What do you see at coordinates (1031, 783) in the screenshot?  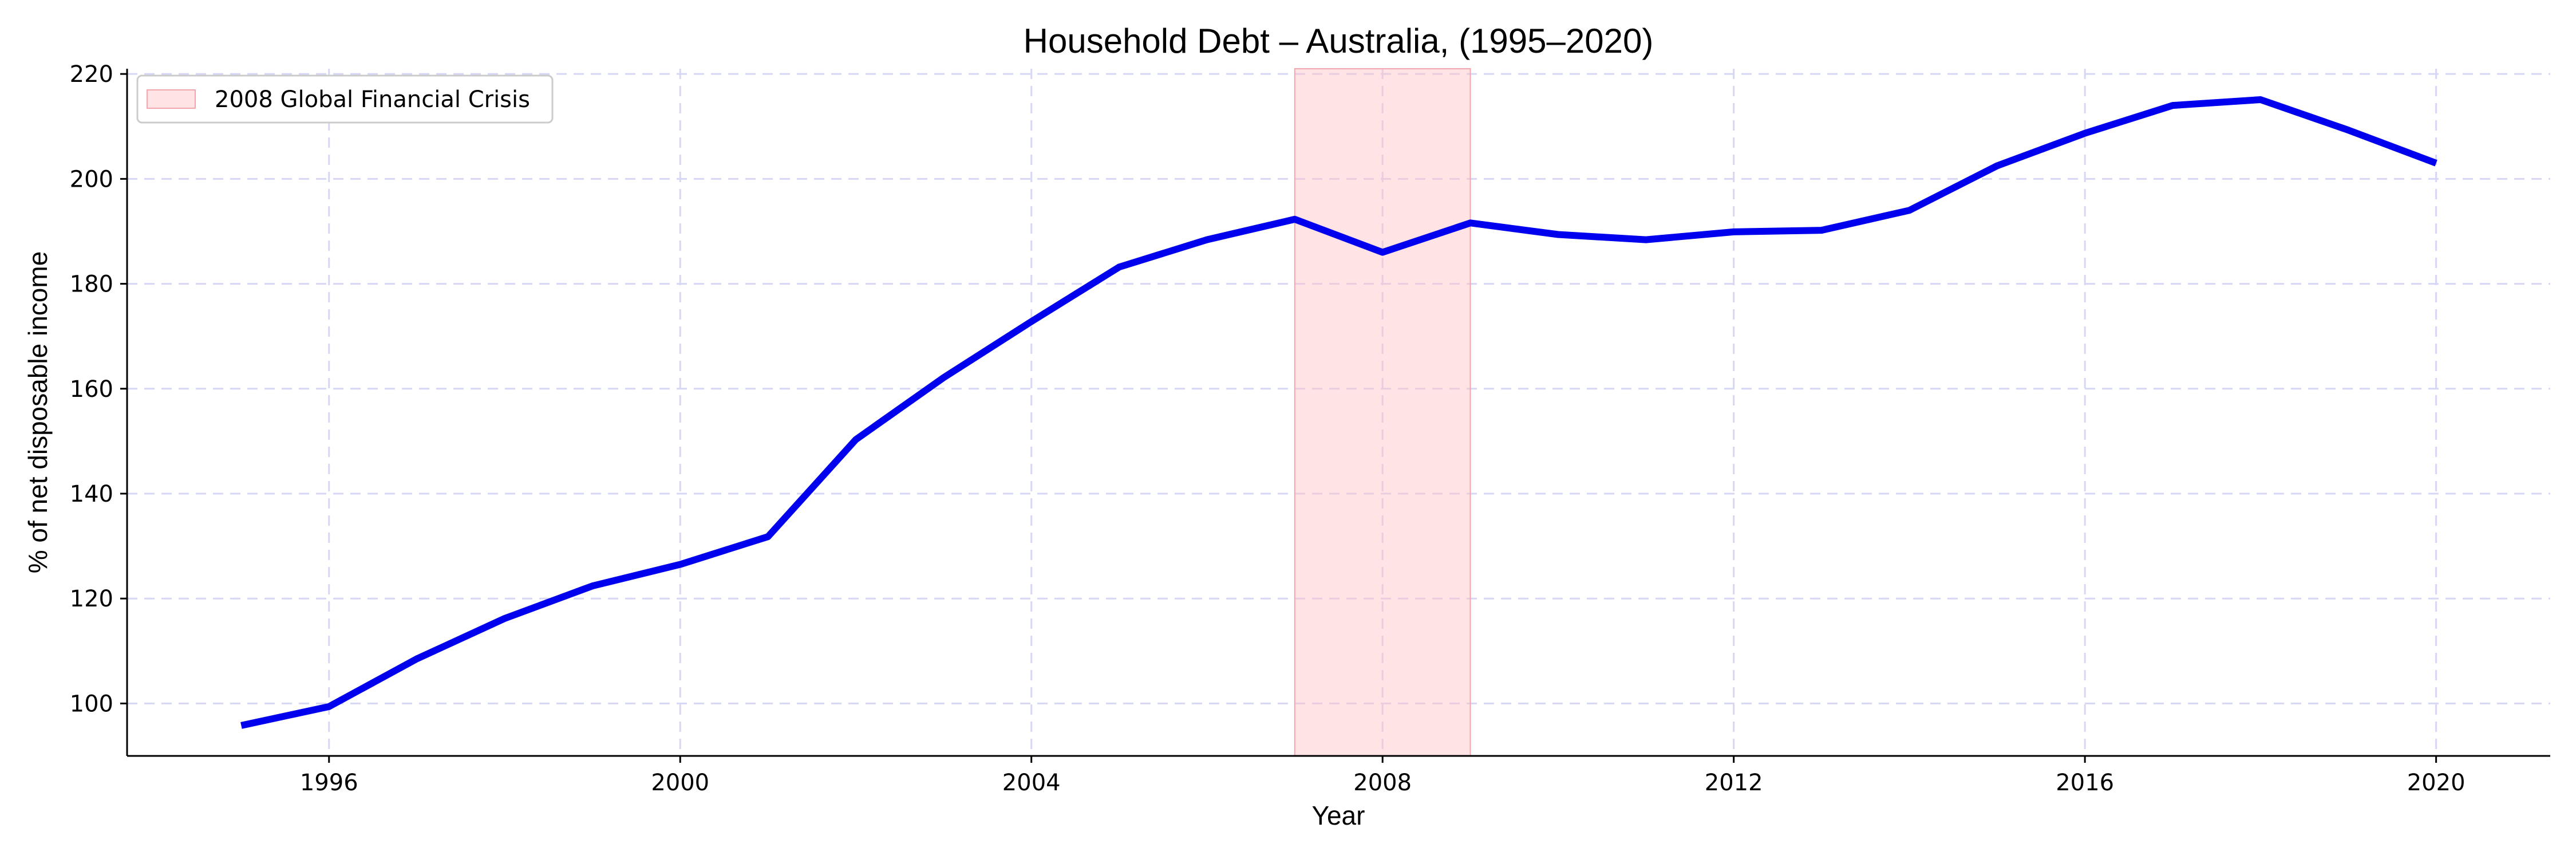 I see `x-tick-label: 2004` at bounding box center [1031, 783].